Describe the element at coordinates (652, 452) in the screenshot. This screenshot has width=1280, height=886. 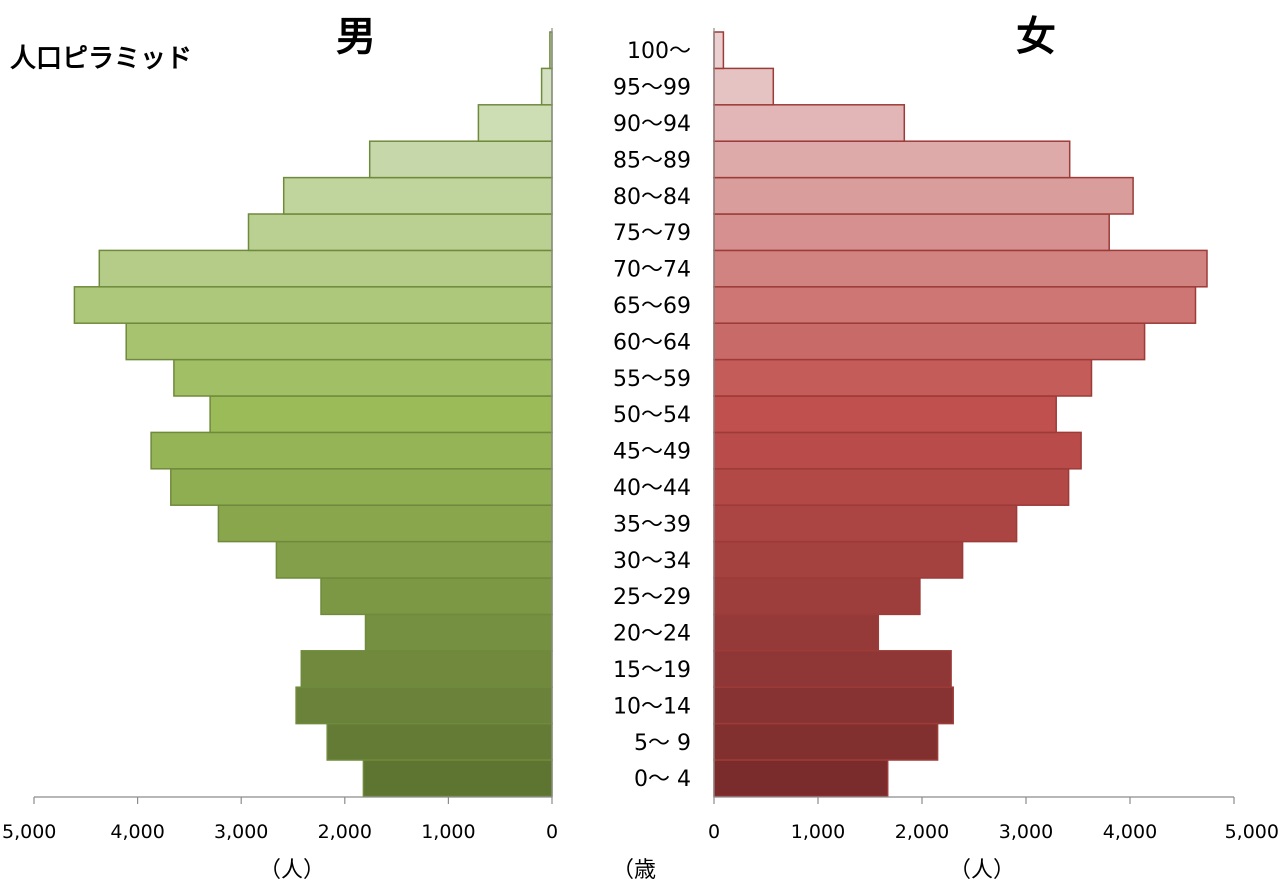
I see `age-label: 45〜49` at that location.